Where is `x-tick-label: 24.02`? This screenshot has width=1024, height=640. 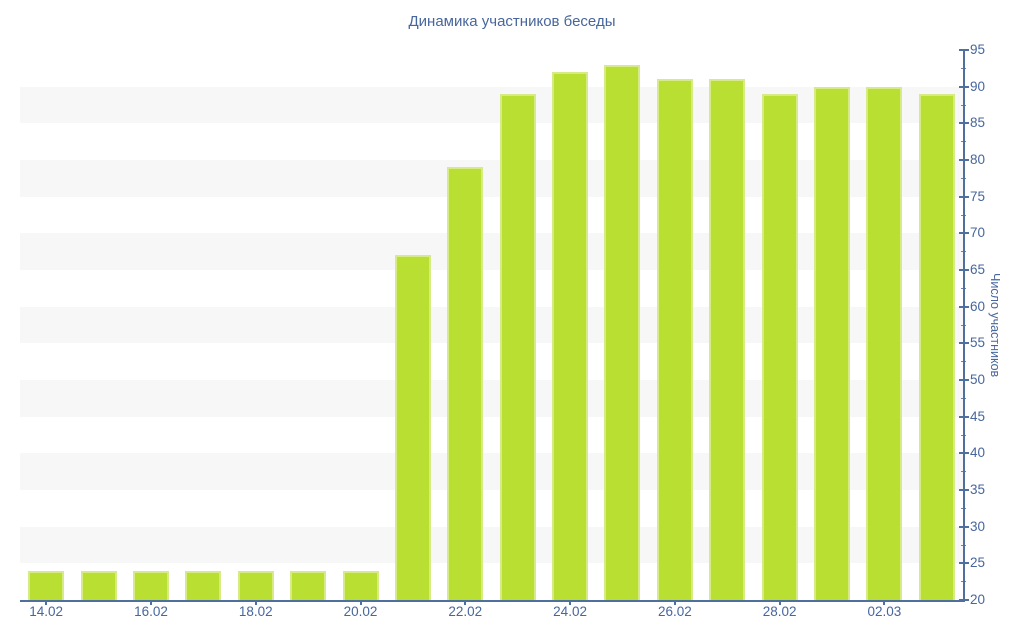 x-tick-label: 24.02 is located at coordinates (570, 611).